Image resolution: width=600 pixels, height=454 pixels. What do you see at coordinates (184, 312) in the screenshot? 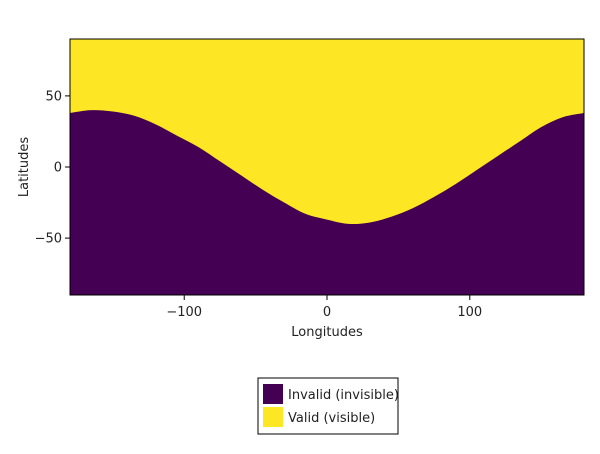
I see `x-tick-label: −100` at bounding box center [184, 312].